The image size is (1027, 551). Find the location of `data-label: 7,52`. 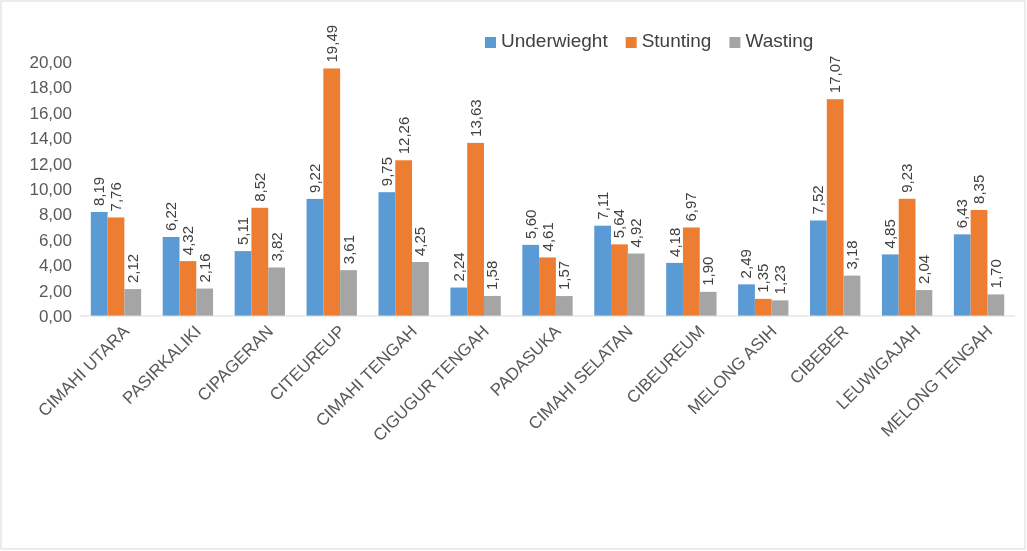

data-label: 7,52 is located at coordinates (818, 200).